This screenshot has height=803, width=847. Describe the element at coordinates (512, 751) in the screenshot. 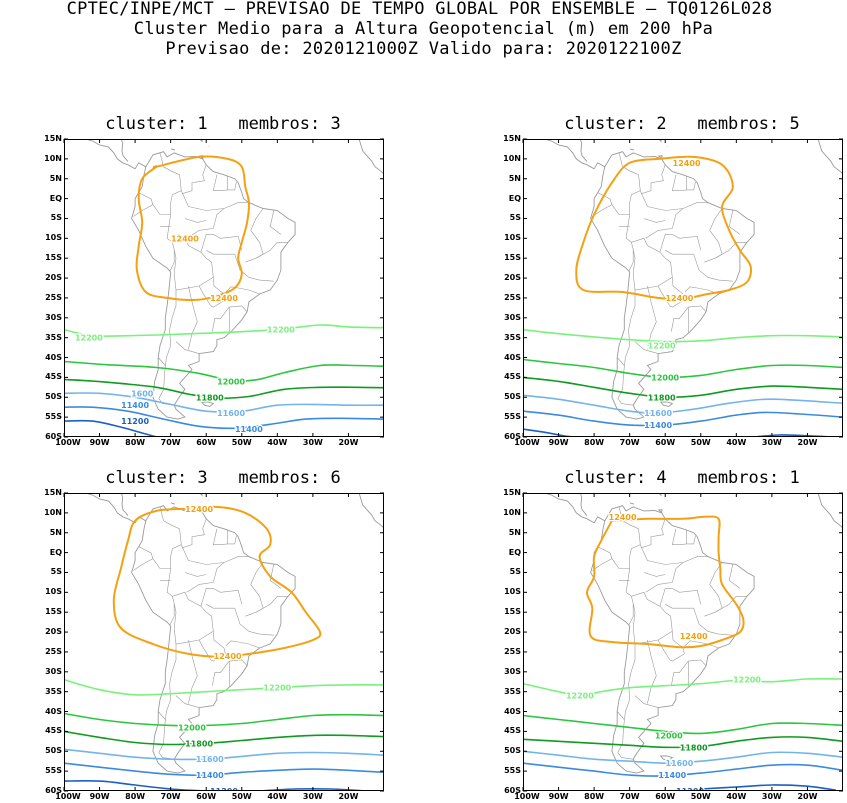

I see `y-tick-label: 50S` at that location.